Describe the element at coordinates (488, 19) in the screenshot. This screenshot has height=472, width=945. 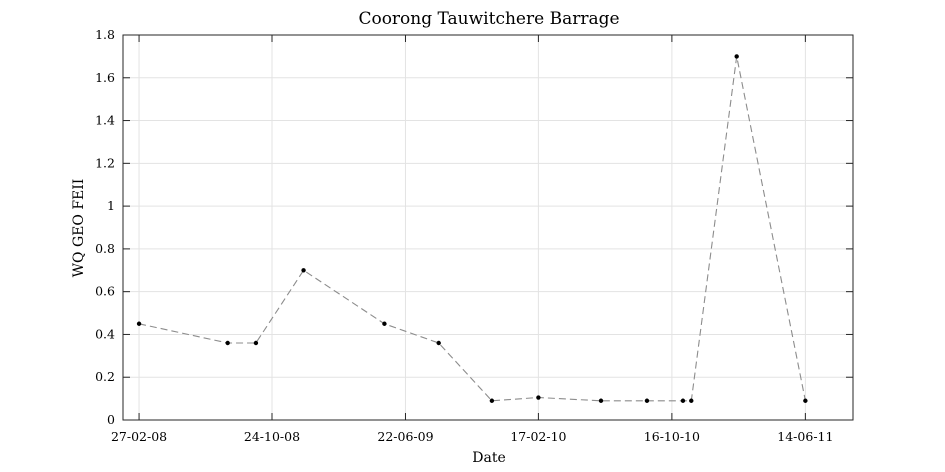
I see `chart-title: Coorong Tauwitchere Barrage` at that location.